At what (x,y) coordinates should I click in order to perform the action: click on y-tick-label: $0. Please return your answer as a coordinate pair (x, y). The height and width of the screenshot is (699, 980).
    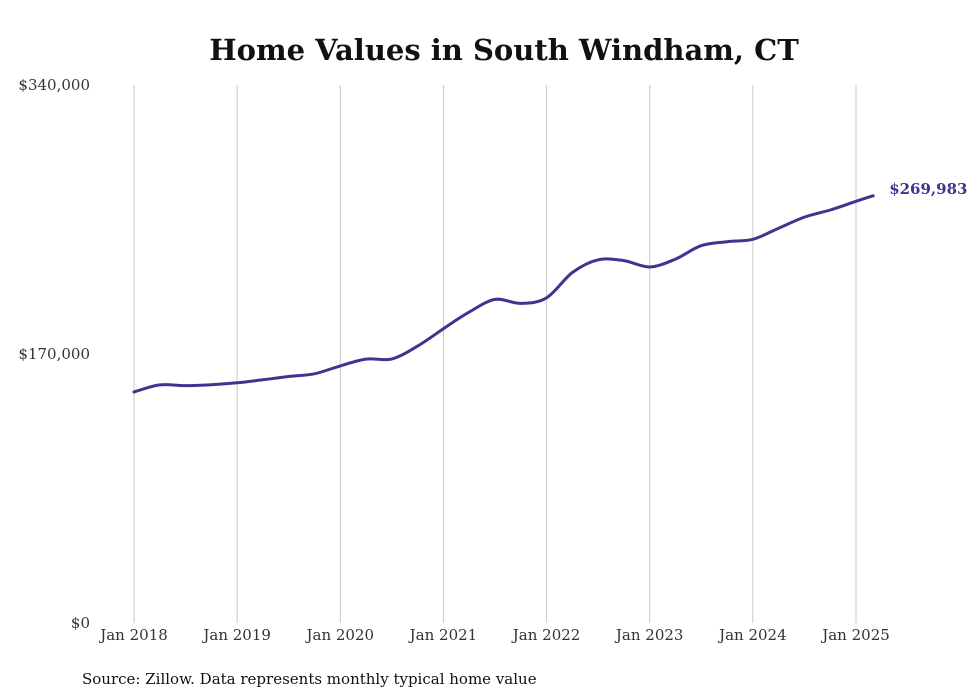
    Looking at the image, I should click on (80, 623).